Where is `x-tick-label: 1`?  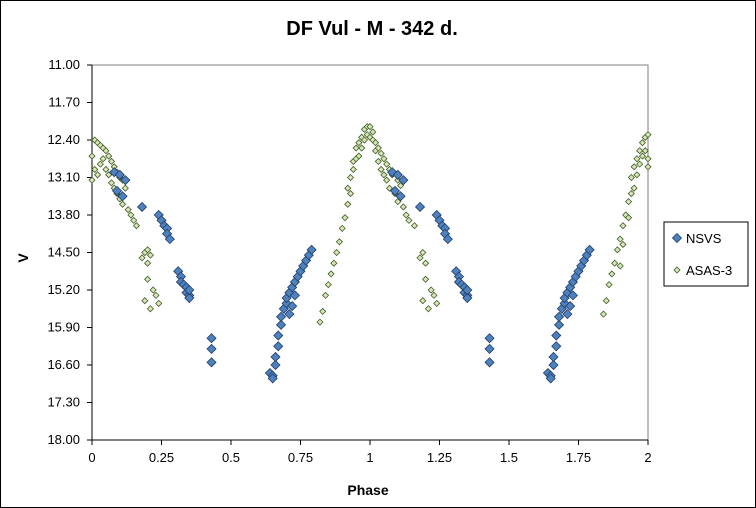
x-tick-label: 1 is located at coordinates (369, 457).